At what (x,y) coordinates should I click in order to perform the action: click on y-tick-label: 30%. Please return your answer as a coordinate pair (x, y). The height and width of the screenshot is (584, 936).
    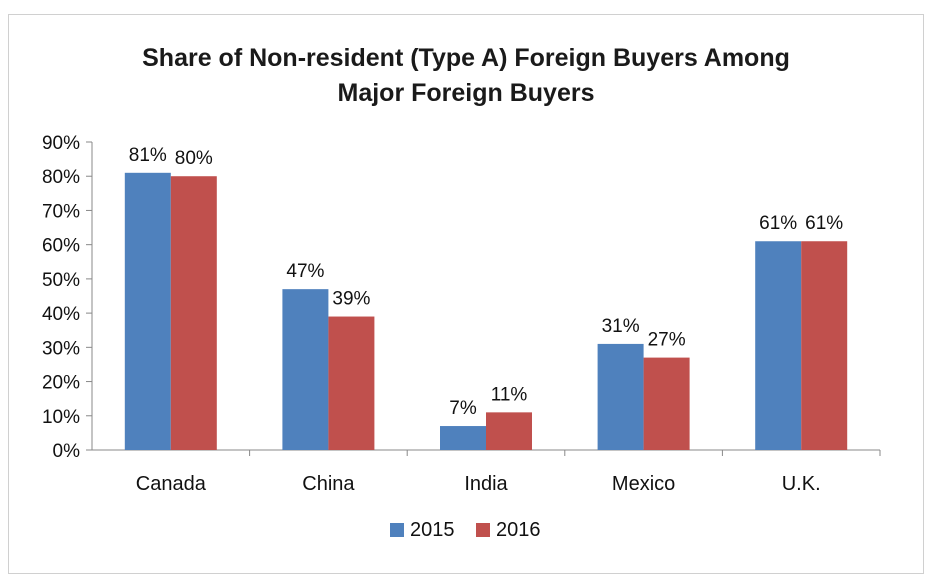
    Looking at the image, I should click on (61, 348).